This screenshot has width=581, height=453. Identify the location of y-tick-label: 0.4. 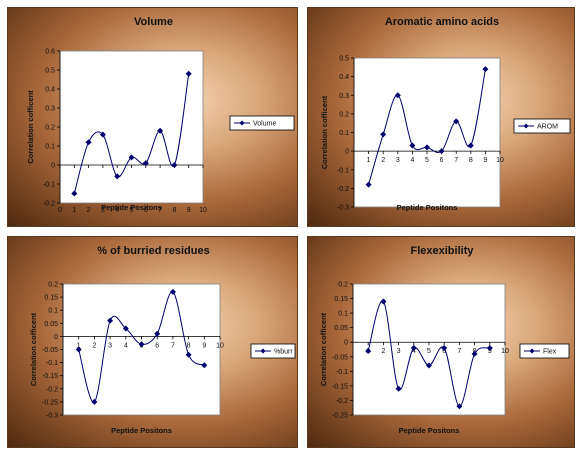
(344, 77).